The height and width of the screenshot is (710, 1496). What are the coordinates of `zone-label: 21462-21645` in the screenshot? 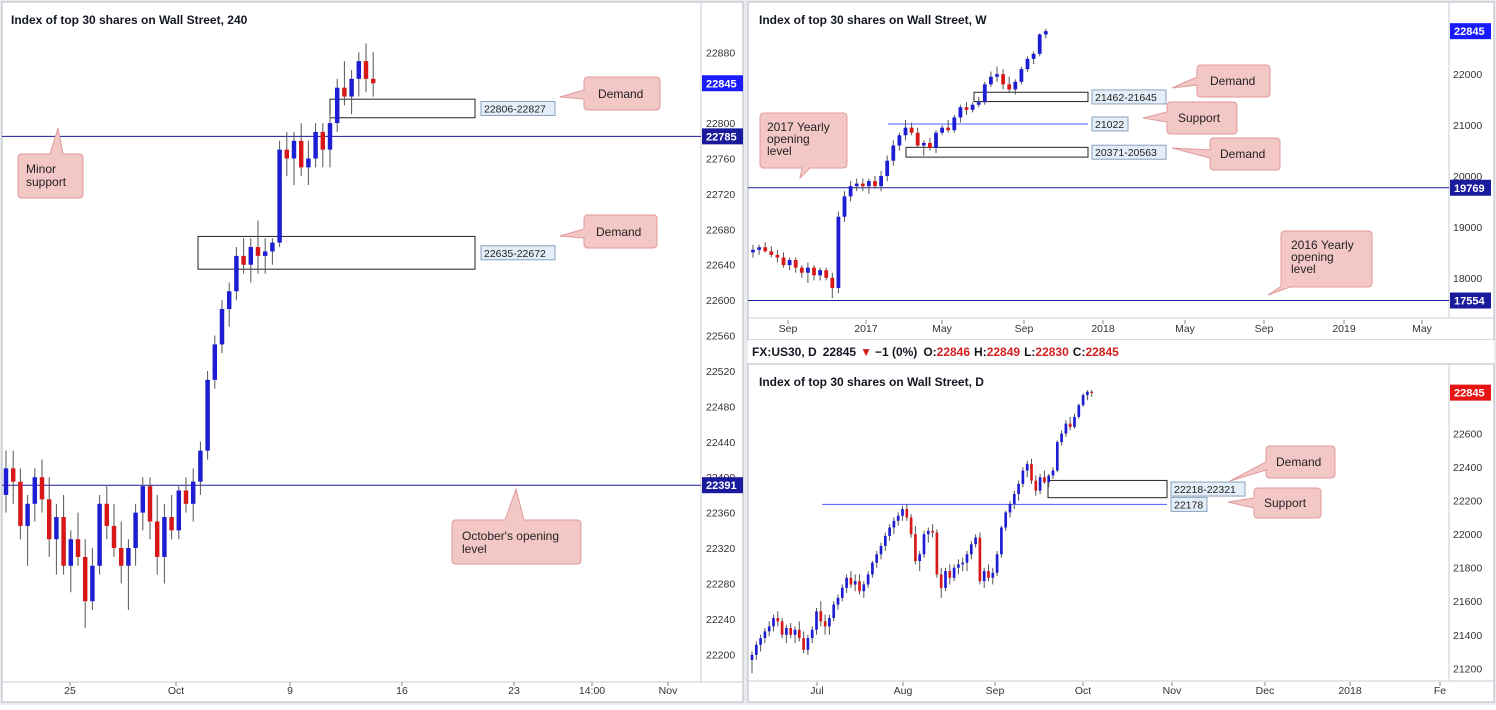 It's located at (1126, 98).